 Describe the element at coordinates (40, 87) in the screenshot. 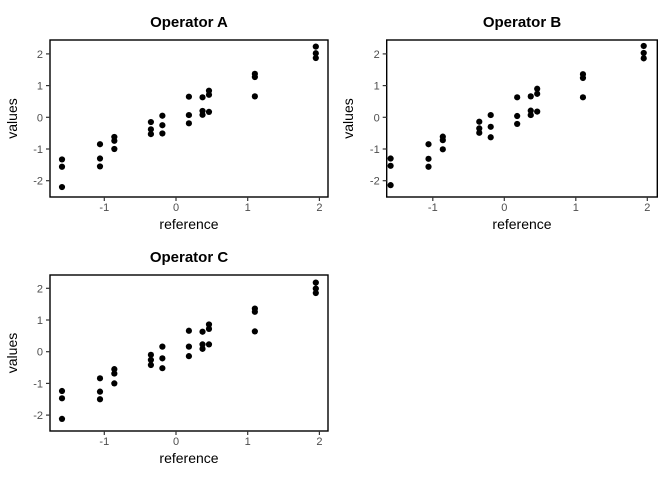

I see `y-tick-label: 1` at that location.